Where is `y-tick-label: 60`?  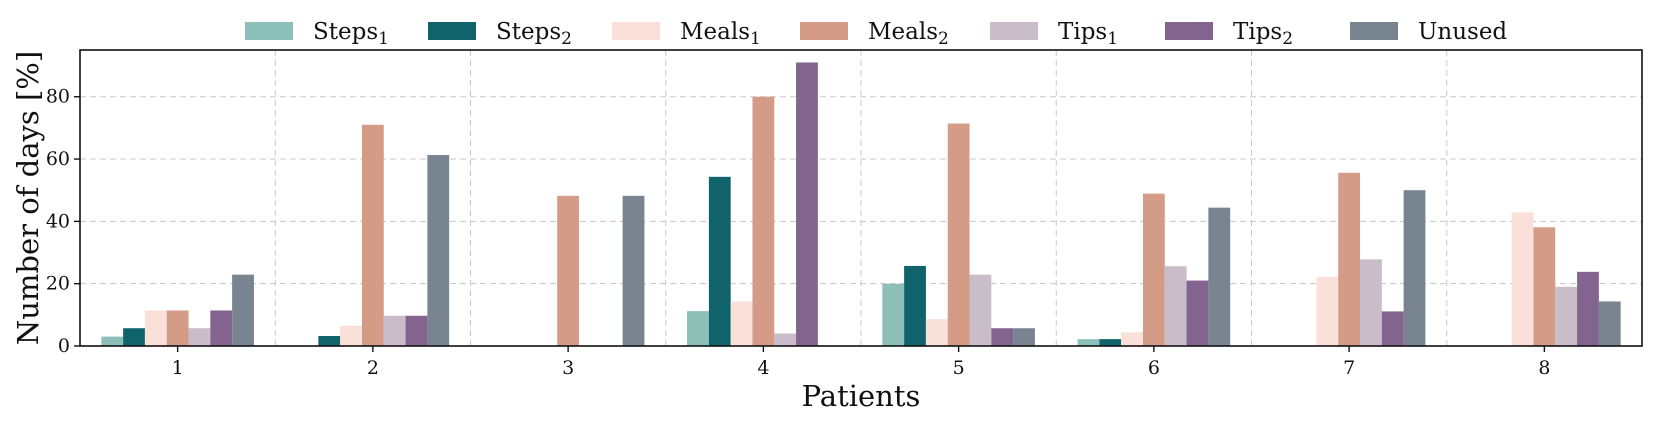
y-tick-label: 60 is located at coordinates (58, 159).